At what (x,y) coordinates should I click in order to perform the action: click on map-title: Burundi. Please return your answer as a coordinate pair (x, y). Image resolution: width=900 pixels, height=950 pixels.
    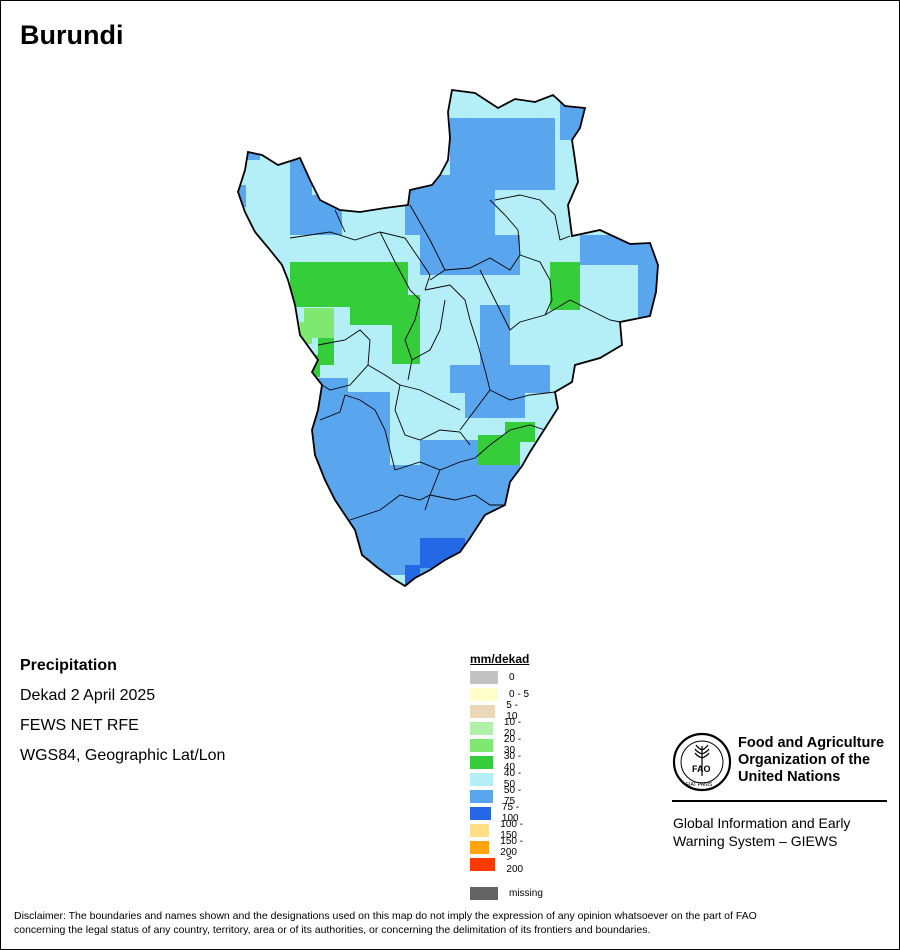
    Looking at the image, I should click on (72, 35).